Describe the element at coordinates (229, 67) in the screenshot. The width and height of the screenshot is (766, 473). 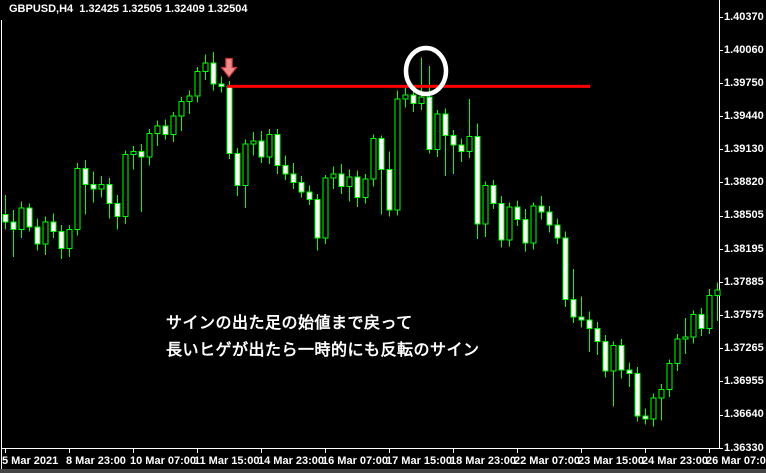
I see `sell-signal-arrow-icon` at that location.